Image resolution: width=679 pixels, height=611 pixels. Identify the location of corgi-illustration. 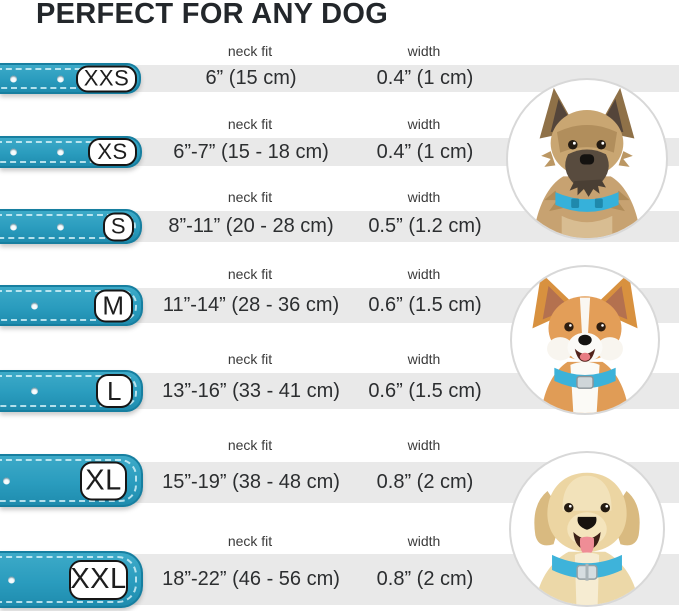
(585, 342).